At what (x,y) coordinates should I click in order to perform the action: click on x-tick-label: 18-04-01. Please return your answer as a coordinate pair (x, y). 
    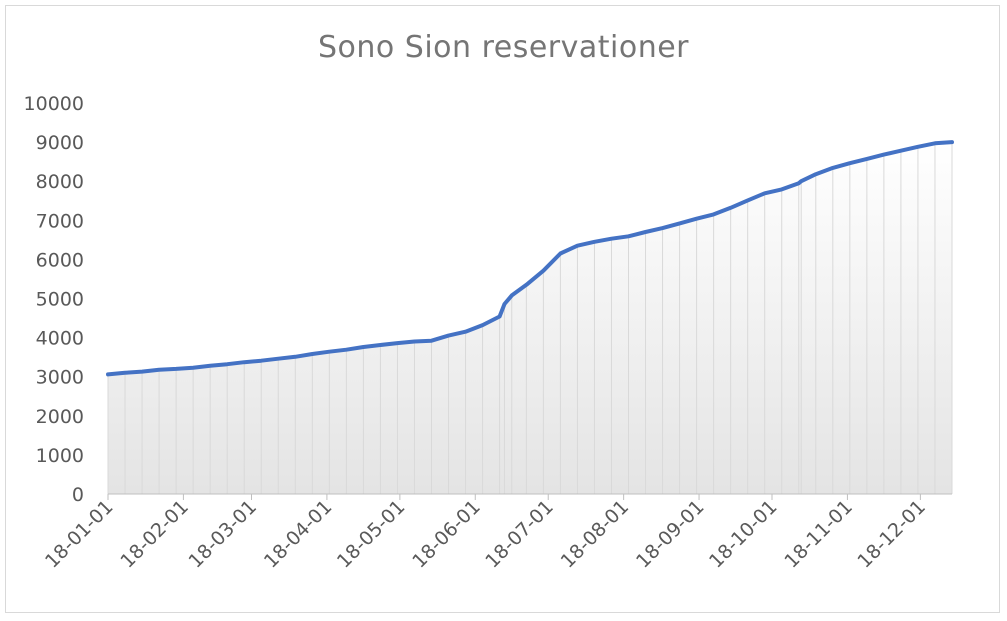
    Looking at the image, I should click on (298, 534).